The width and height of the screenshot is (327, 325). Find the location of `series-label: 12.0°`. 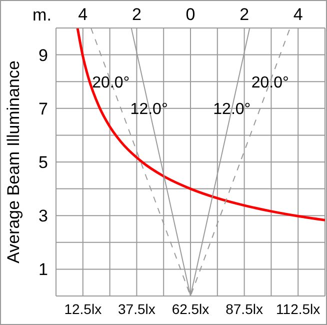

series-label: 12.0° is located at coordinates (232, 109).